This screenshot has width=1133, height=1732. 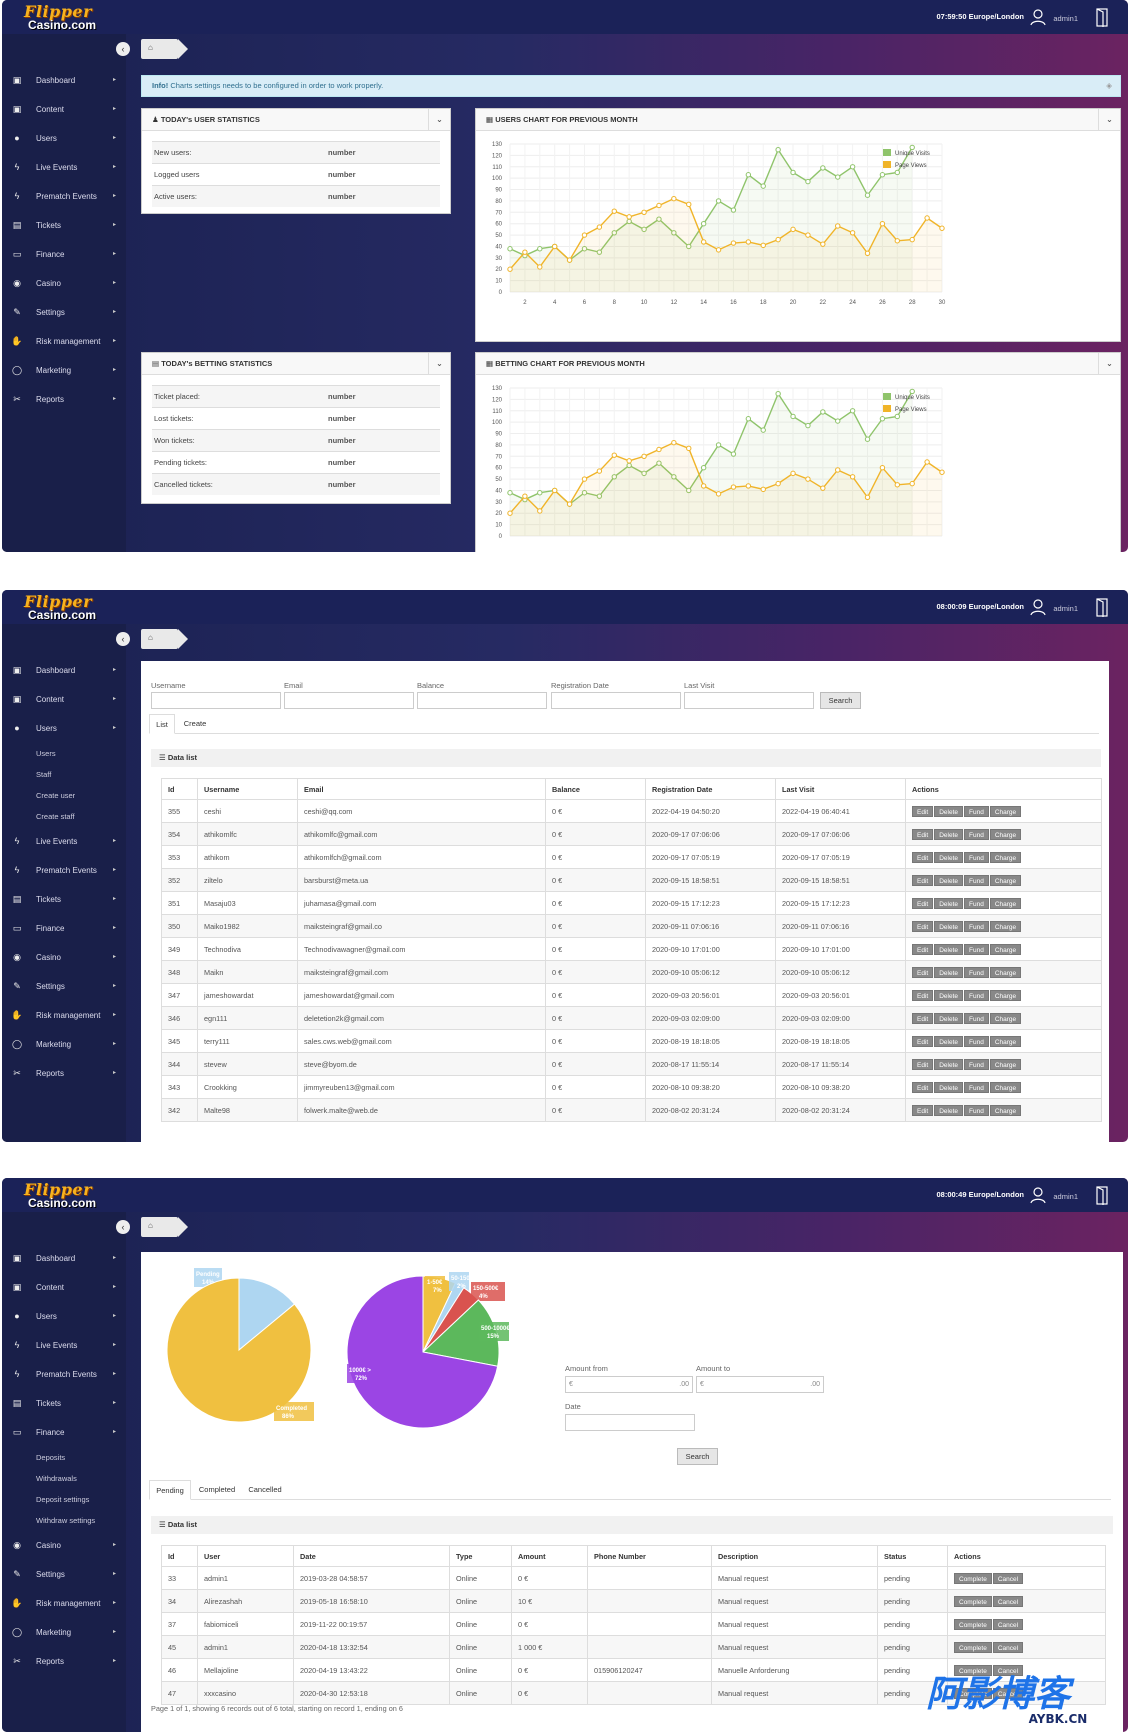 I want to click on search-button: Search, so click(x=697, y=1456).